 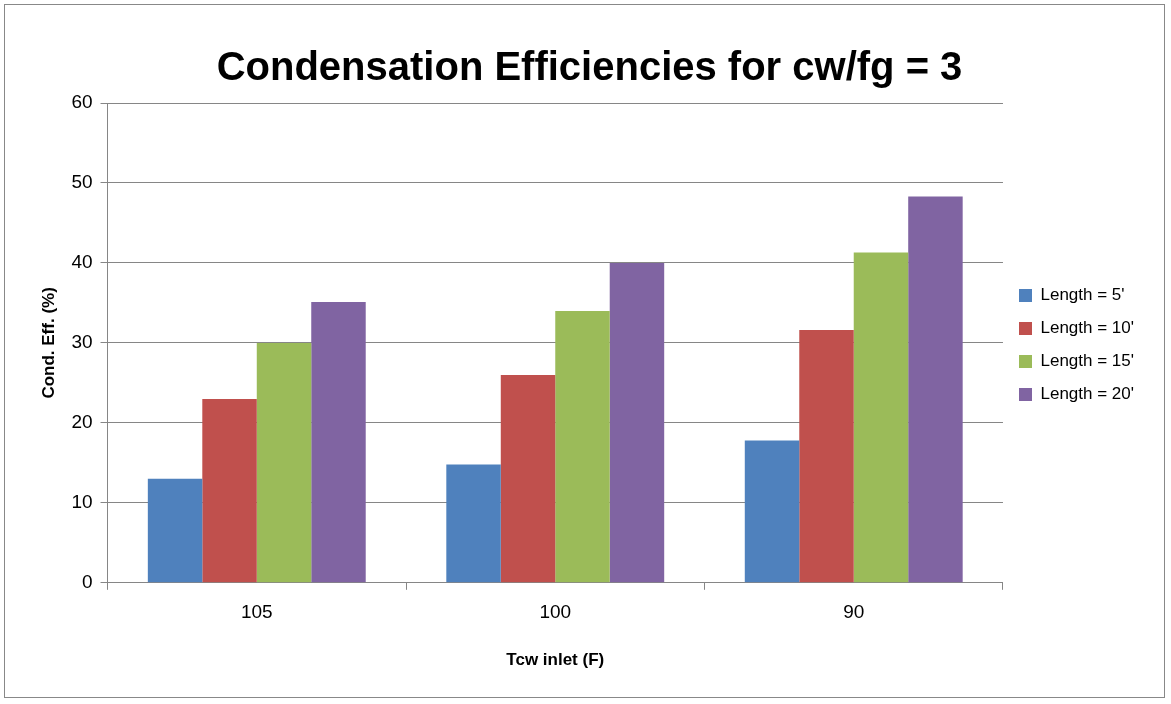 What do you see at coordinates (82, 422) in the screenshot?
I see `y-tick-label: 20` at bounding box center [82, 422].